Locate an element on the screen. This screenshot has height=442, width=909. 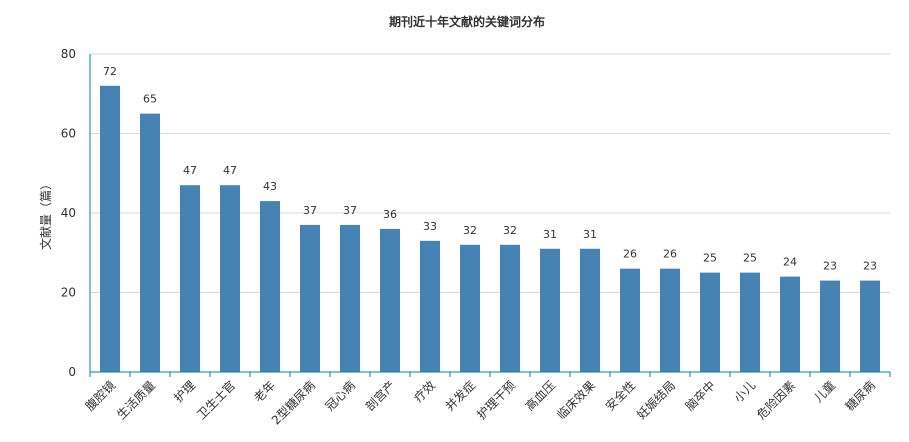
data-label-14: 26 is located at coordinates (670, 254).